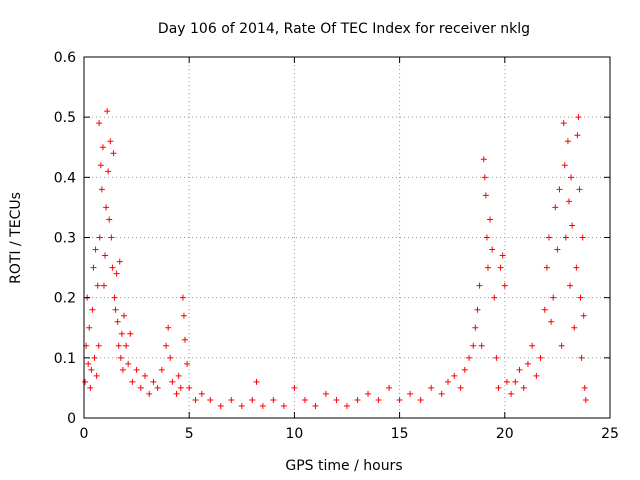 This screenshot has height=480, width=640. I want to click on x-axis-label: GPS time / hours, so click(343, 466).